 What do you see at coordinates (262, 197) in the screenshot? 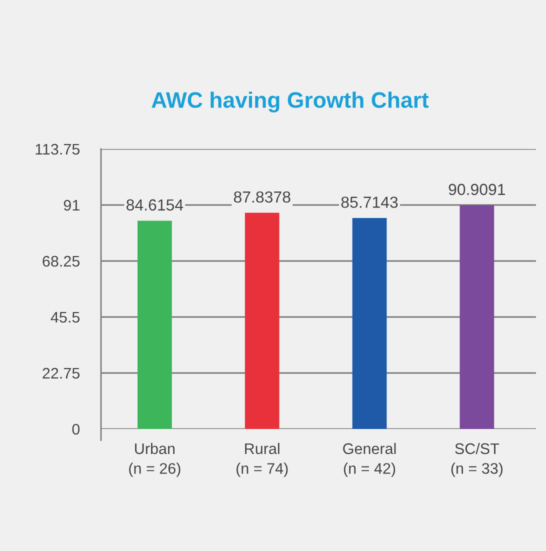
I see `data-label: 87.8378` at bounding box center [262, 197].